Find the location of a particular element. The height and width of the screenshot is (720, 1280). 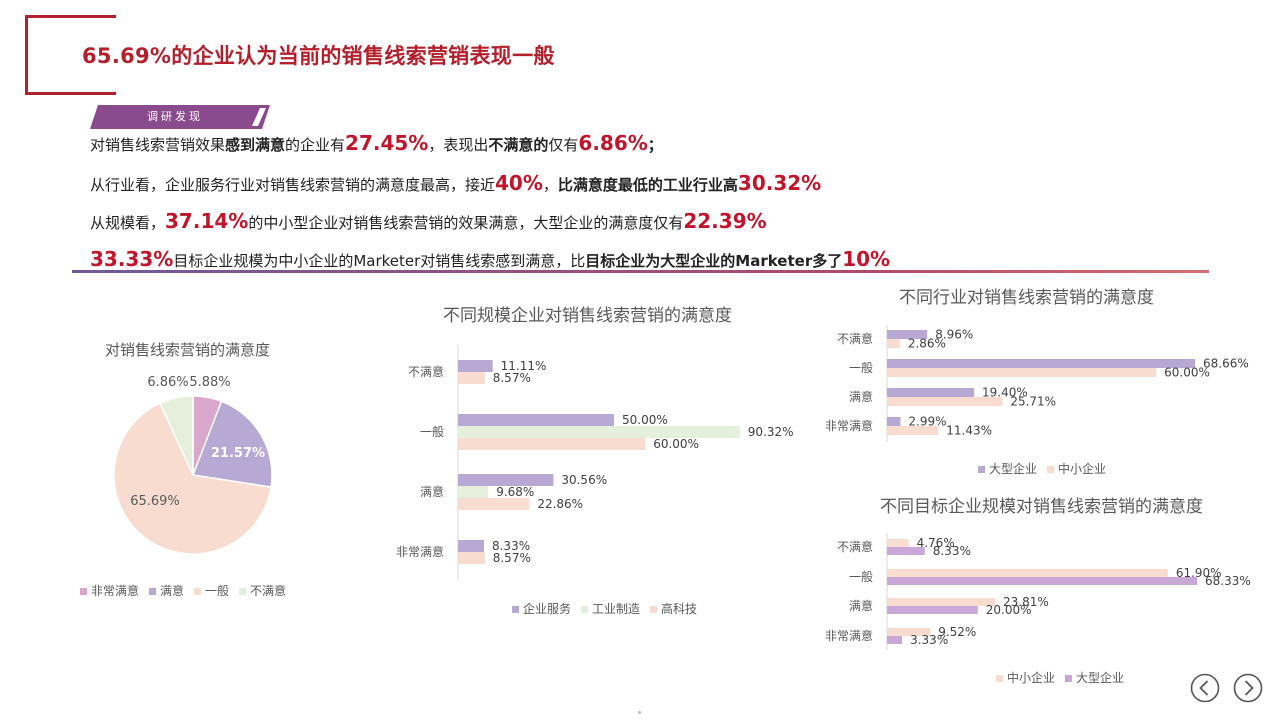

bar-data-label: 8.96% is located at coordinates (954, 335).